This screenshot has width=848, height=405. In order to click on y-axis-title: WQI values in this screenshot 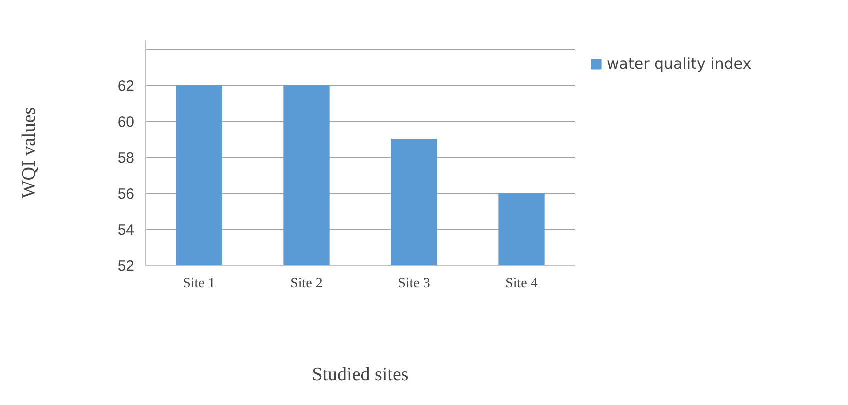, I will do `click(29, 153)`.